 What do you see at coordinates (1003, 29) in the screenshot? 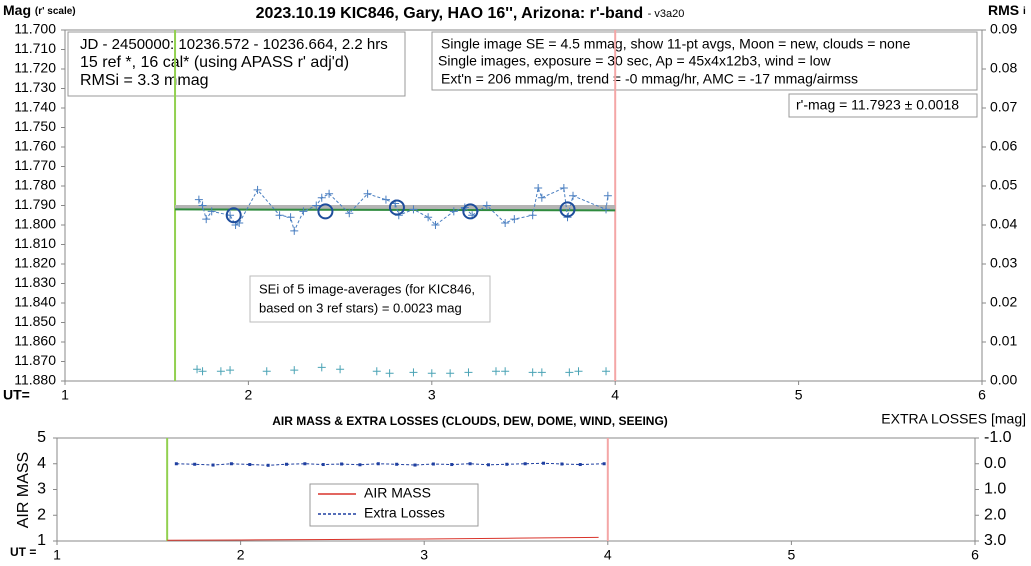
I see `y2-tick-label: 0.09` at bounding box center [1003, 29].